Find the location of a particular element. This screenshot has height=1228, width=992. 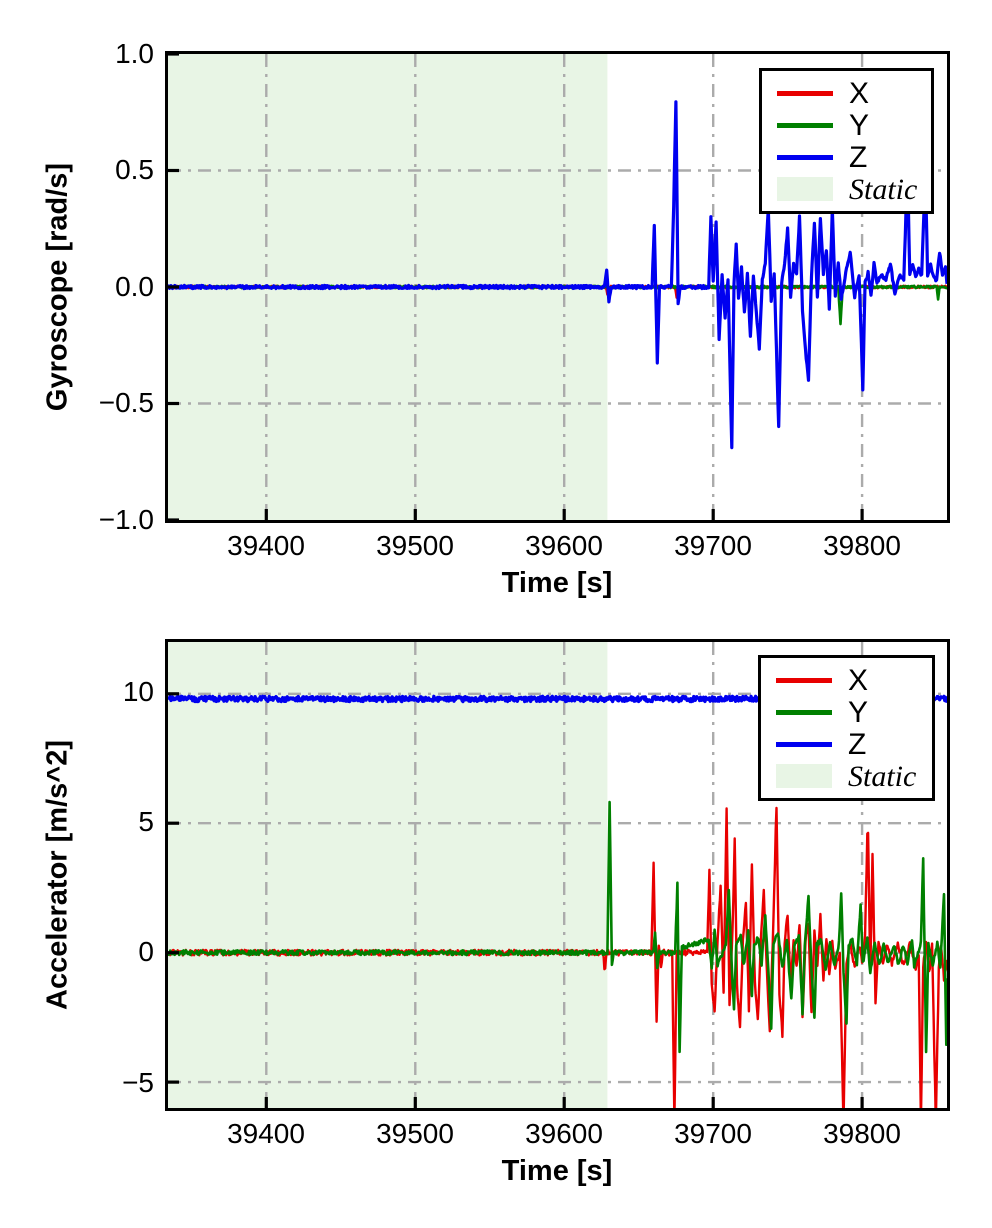

y-tick-label: −0.5 is located at coordinates (126, 402).